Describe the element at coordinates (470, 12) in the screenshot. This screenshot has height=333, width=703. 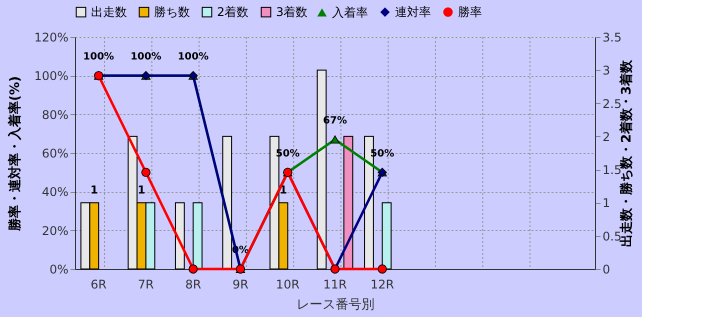
I see `legend-label: 勝率` at that location.